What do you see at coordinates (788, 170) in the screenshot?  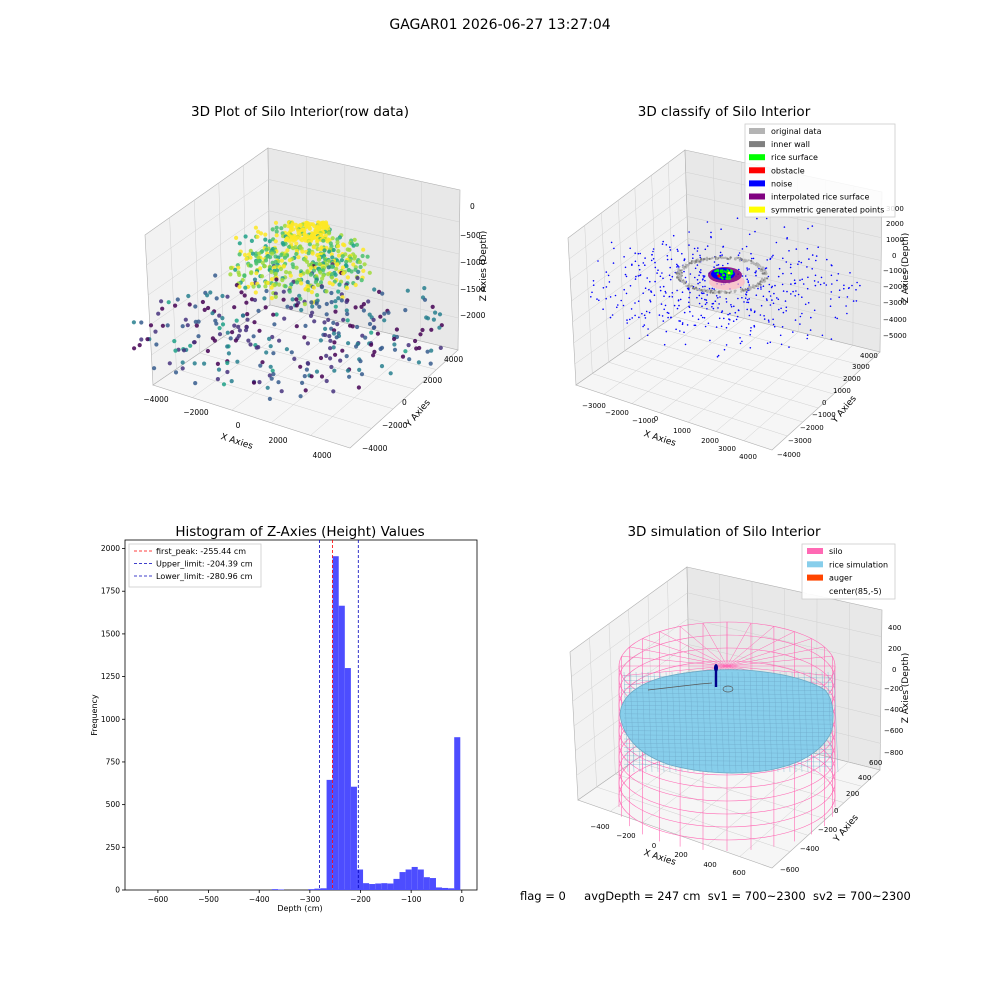 I see `legend-label: obstacle` at bounding box center [788, 170].